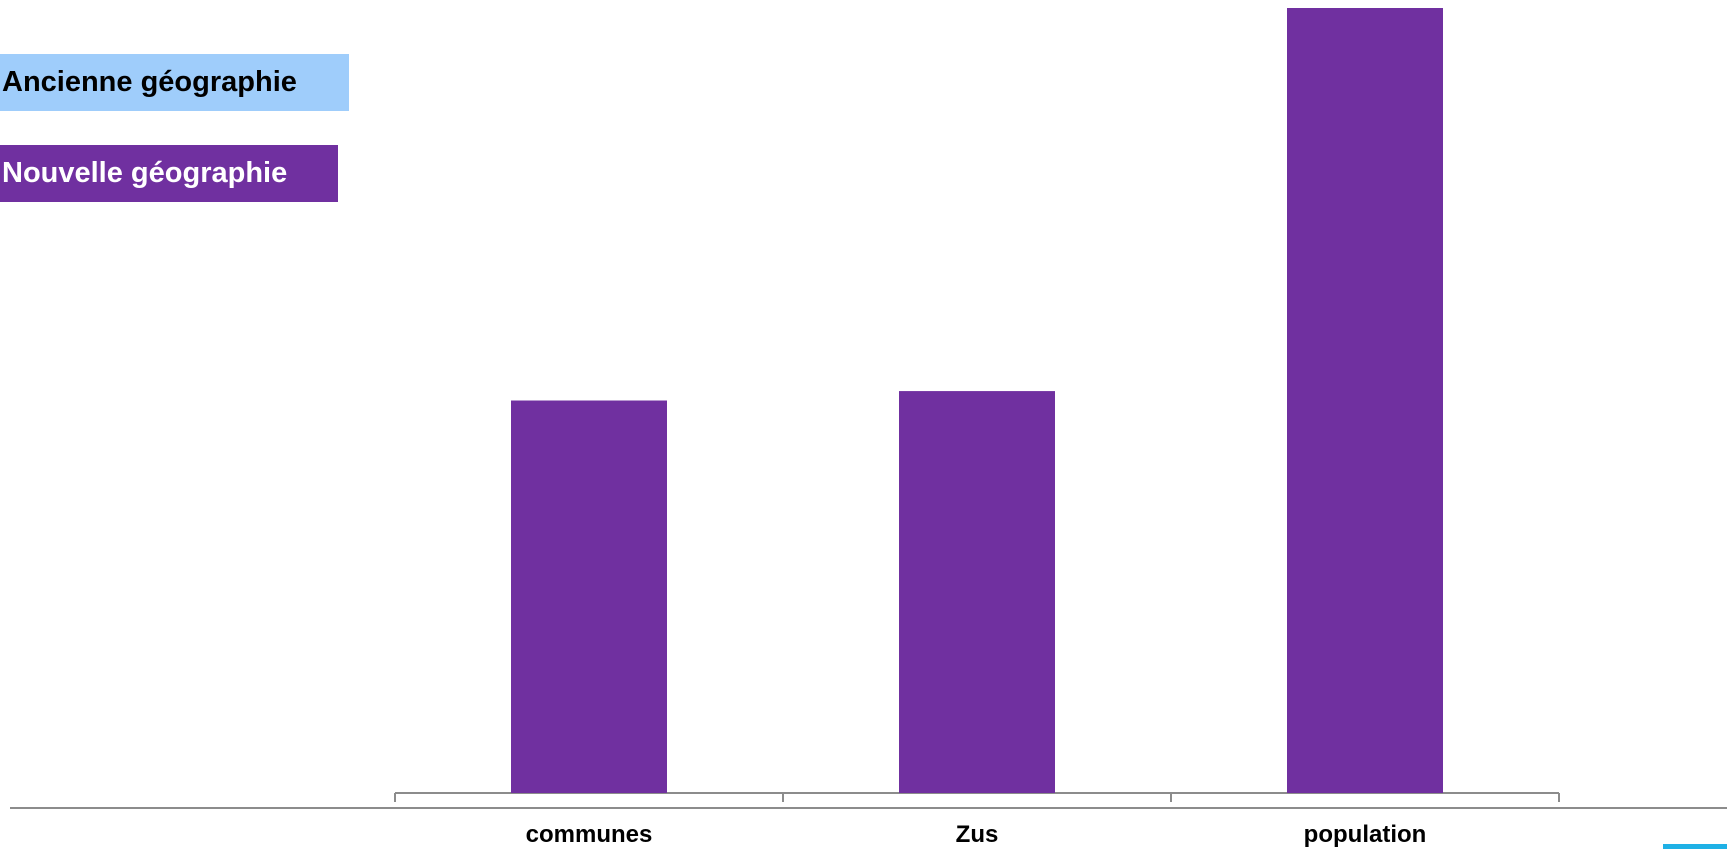  I want to click on legend-item-new-geography: Nouvelle géographie, so click(169, 173).